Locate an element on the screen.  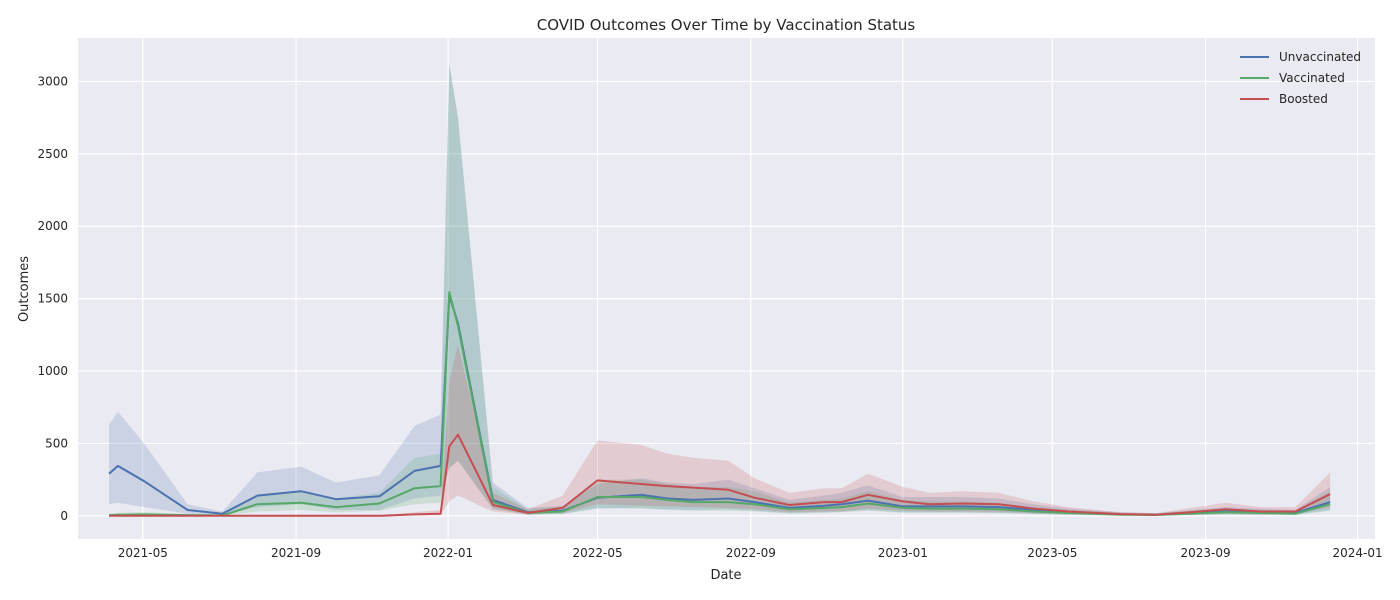
x-tick-label: 2022-09 is located at coordinates (751, 553).